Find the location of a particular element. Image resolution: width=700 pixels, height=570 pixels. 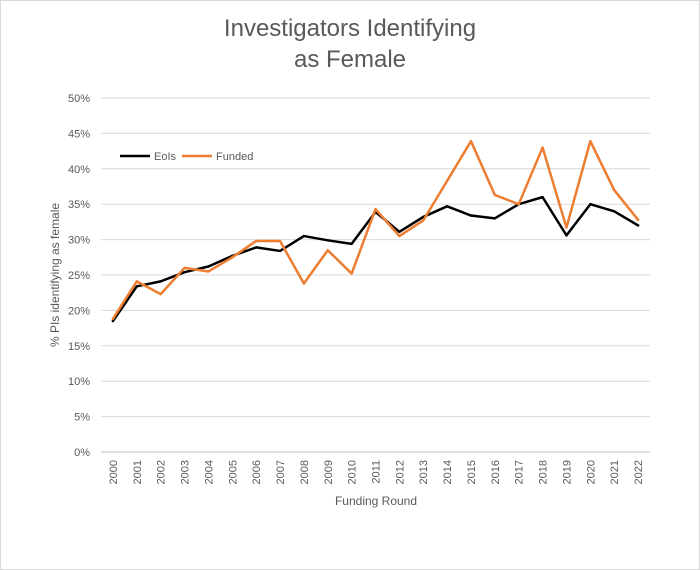

x-tick-label: 2020 is located at coordinates (591, 472).